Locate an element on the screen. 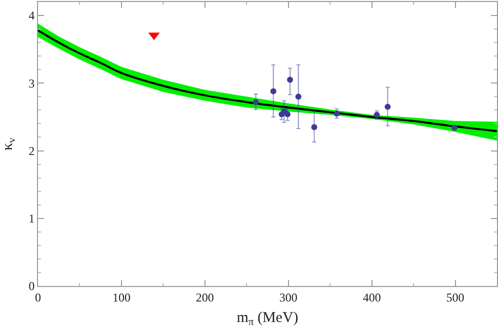 The height and width of the screenshot is (328, 498). x-tick-label: 100 is located at coordinates (121, 297).